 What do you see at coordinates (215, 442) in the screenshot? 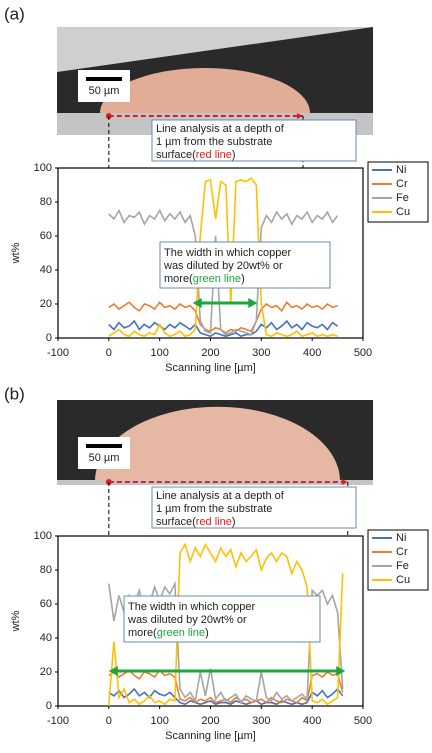
I see `micrograph-b` at bounding box center [215, 442].